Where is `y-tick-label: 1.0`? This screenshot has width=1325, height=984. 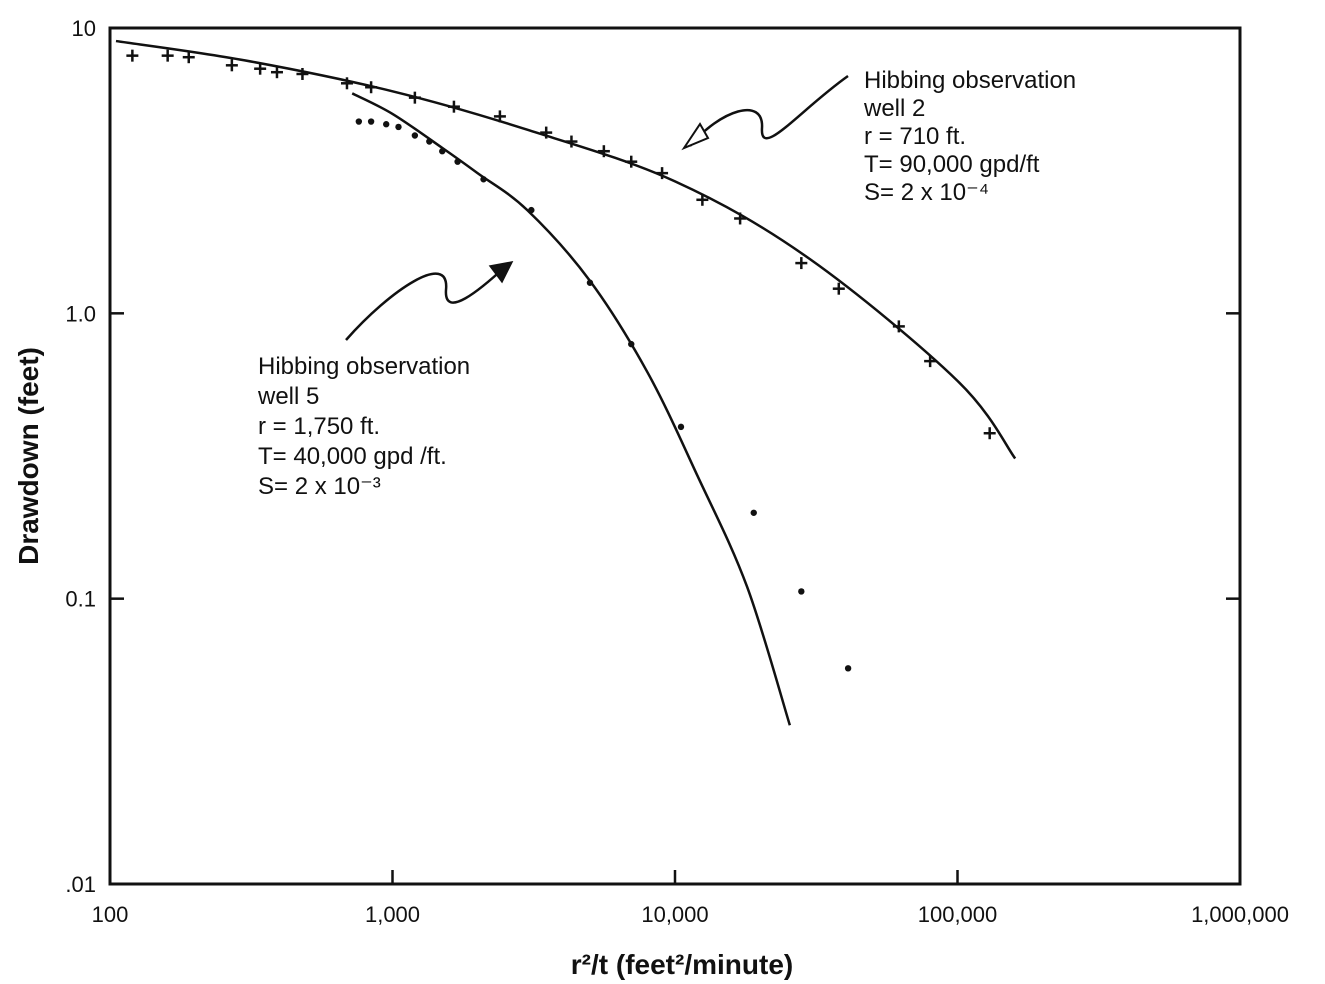
y-tick-label: 1.0 is located at coordinates (80, 313).